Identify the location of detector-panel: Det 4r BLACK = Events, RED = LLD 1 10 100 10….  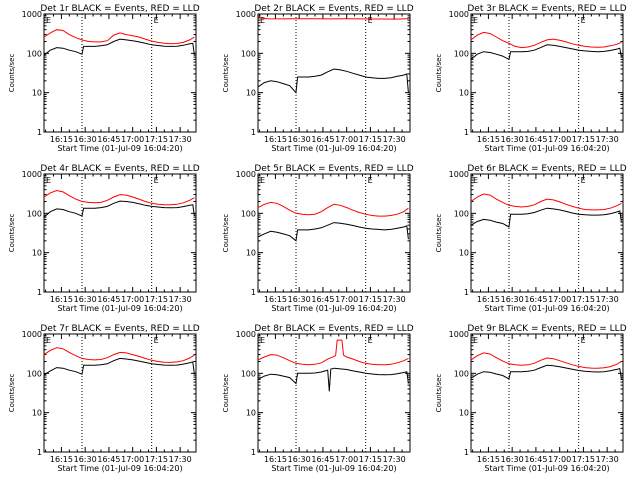
(104, 238).